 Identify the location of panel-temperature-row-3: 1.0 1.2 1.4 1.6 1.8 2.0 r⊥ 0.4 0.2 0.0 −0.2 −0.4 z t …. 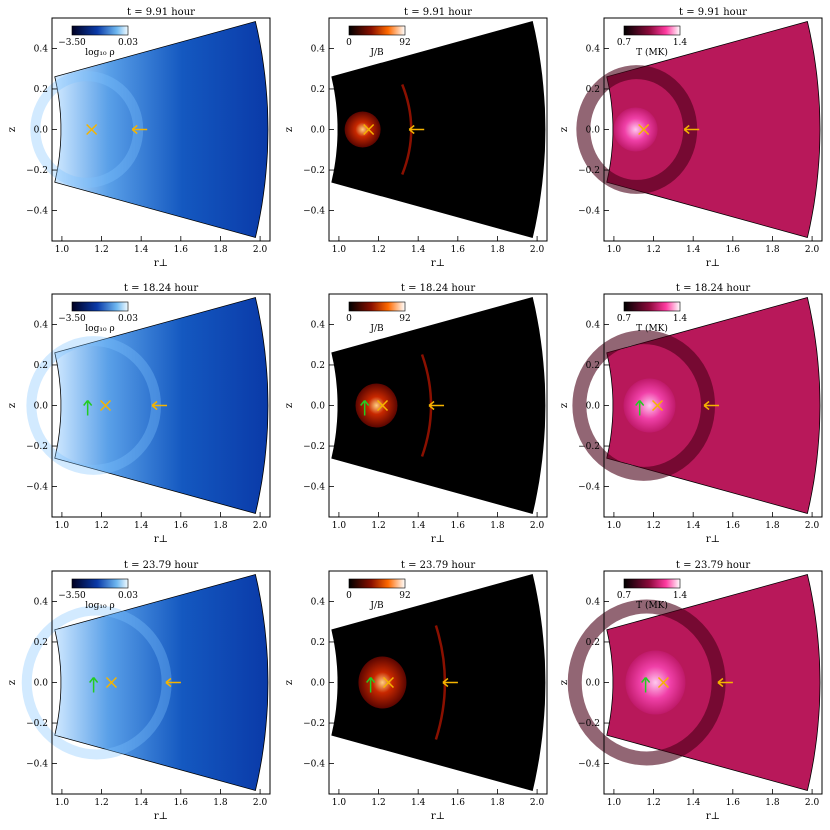
(691, 691).